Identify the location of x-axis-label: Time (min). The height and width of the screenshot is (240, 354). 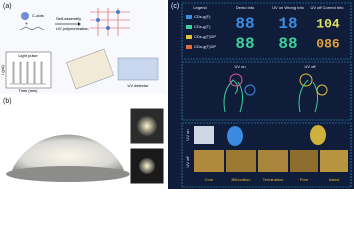
(29, 90).